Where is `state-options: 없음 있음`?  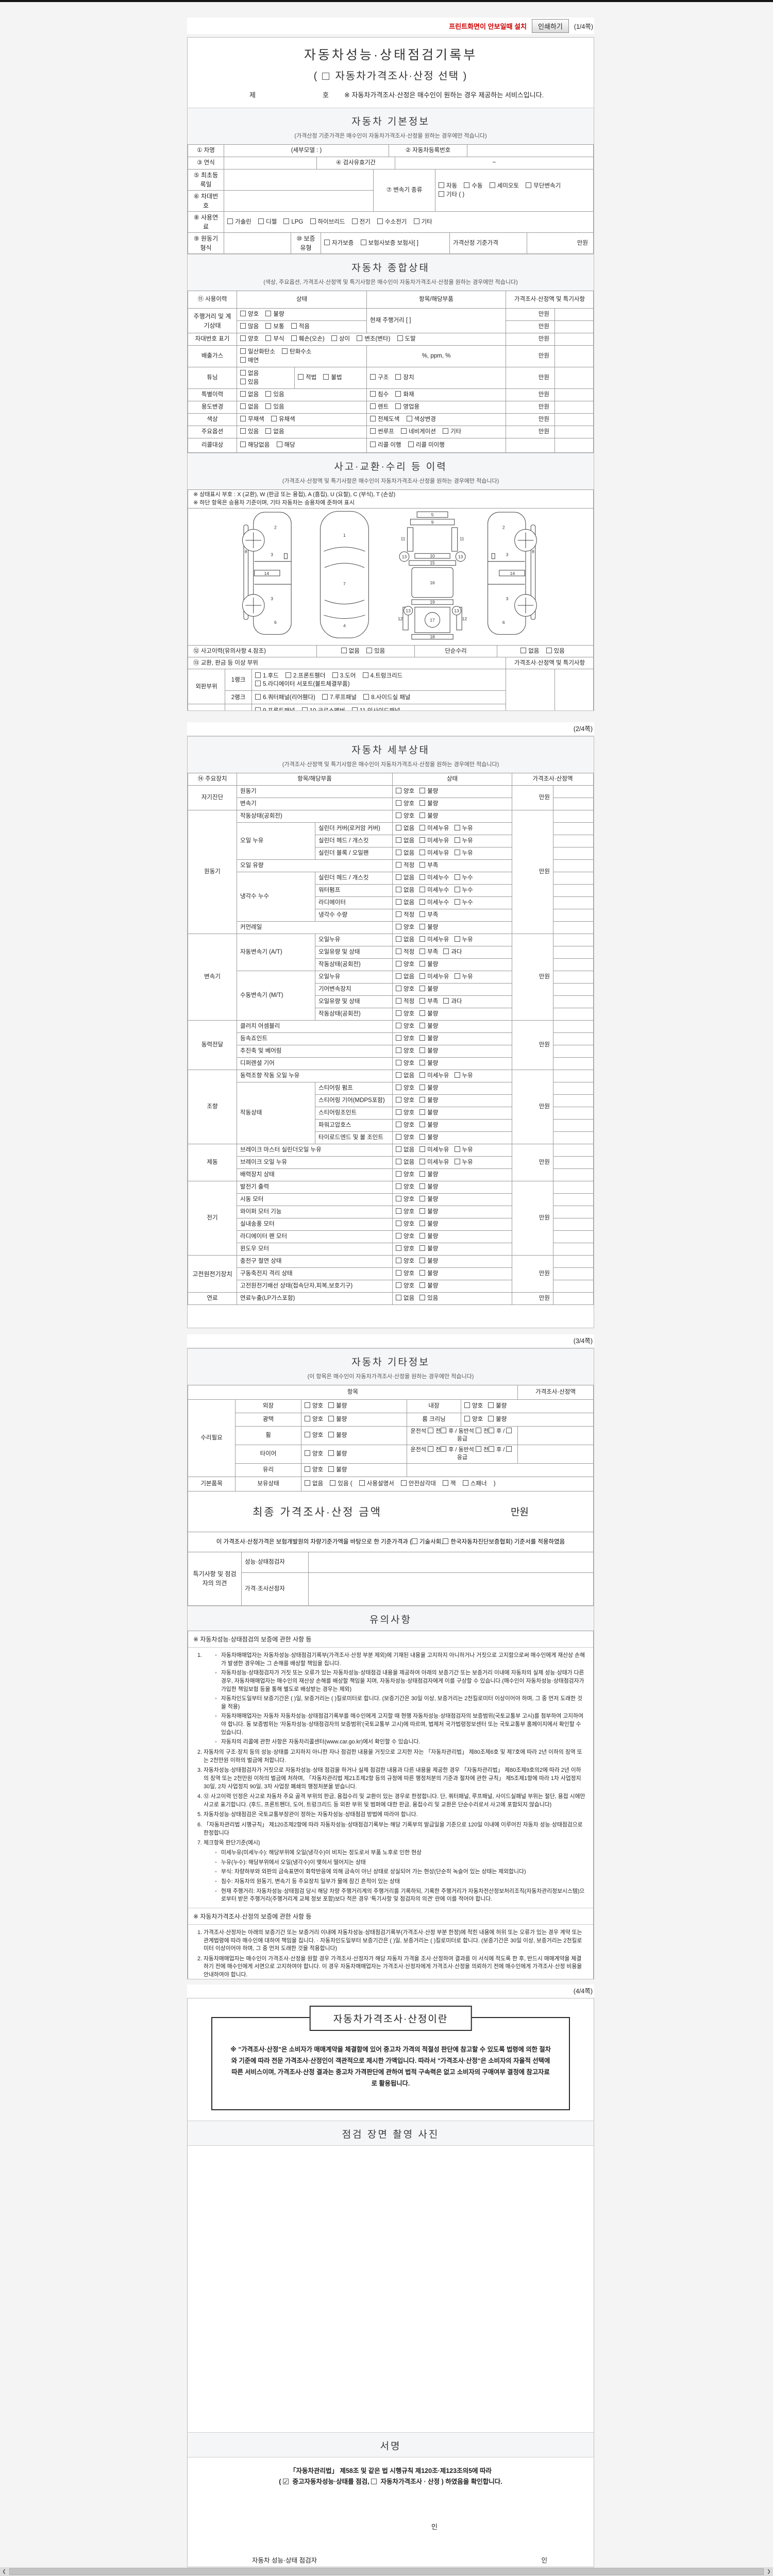 state-options: 없음 있음 is located at coordinates (365, 652).